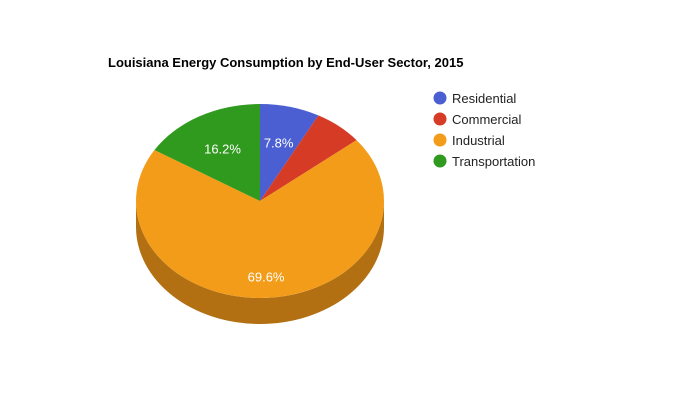 The height and width of the screenshot is (414, 699). Describe the element at coordinates (279, 143) in the screenshot. I see `slice-label-residential: 7.8%` at that location.